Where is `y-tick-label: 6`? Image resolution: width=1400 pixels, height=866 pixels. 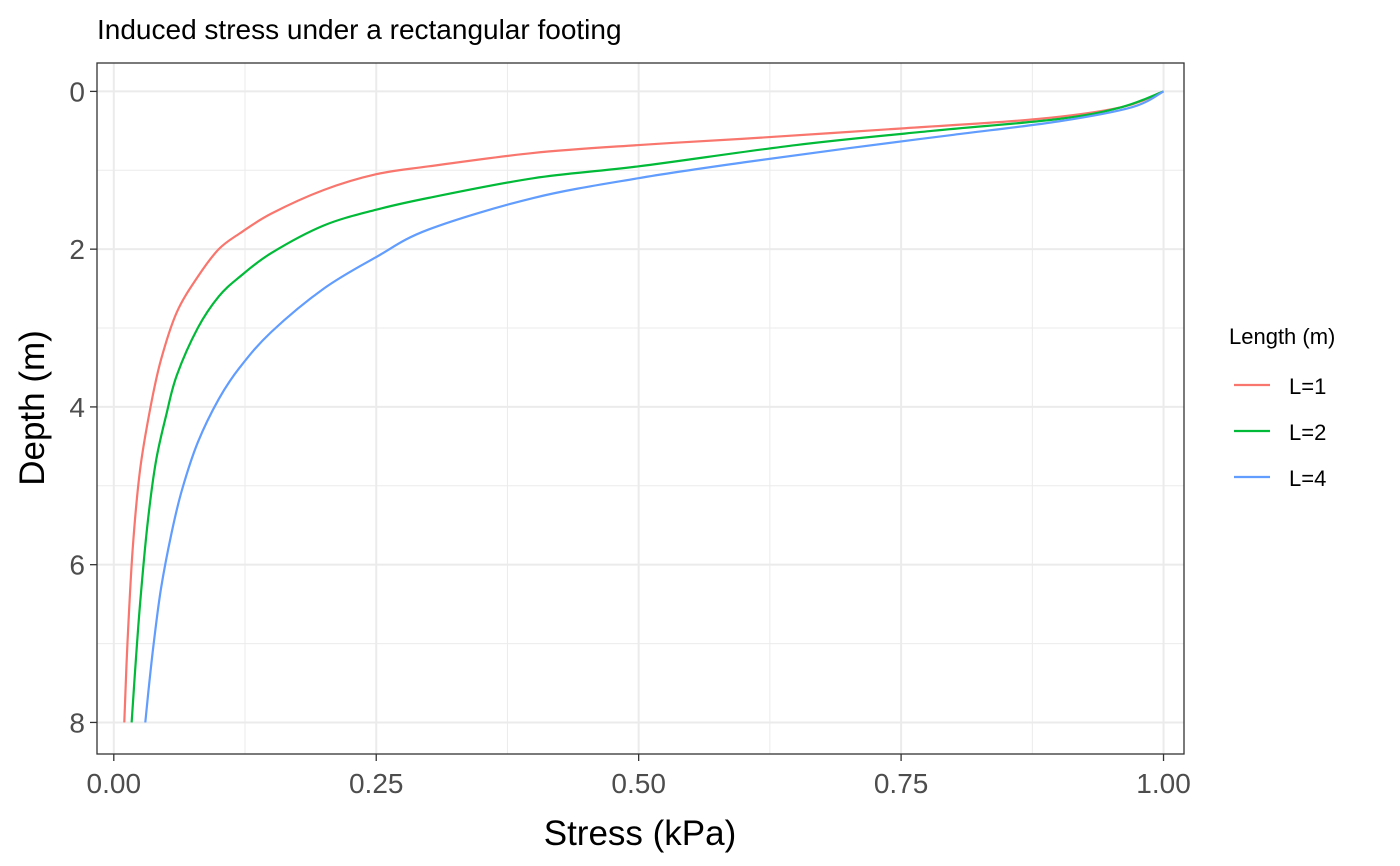 y-tick-label: 6 is located at coordinates (77, 565).